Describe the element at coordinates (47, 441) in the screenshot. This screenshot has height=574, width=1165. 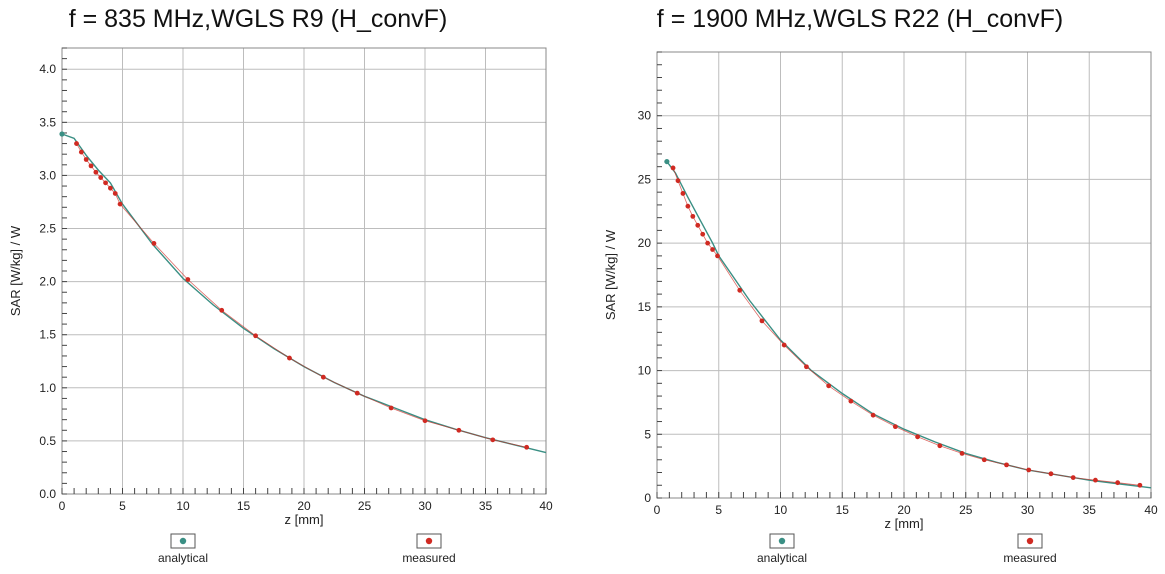
I see `y-tick-label: 0.5` at that location.